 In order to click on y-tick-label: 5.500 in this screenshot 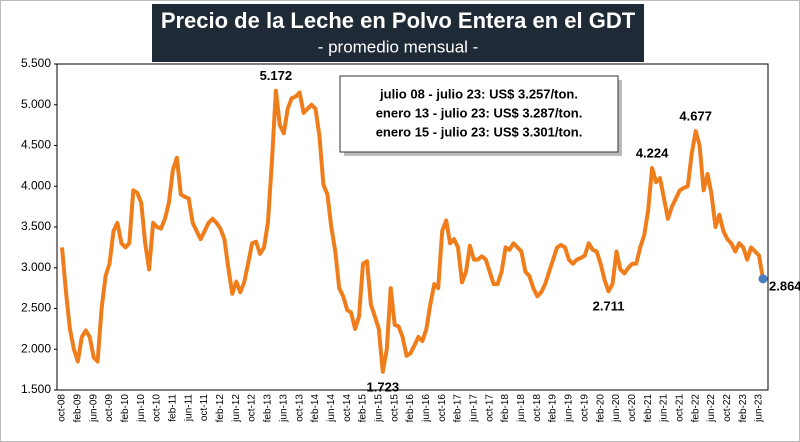, I will do `click(36, 63)`.